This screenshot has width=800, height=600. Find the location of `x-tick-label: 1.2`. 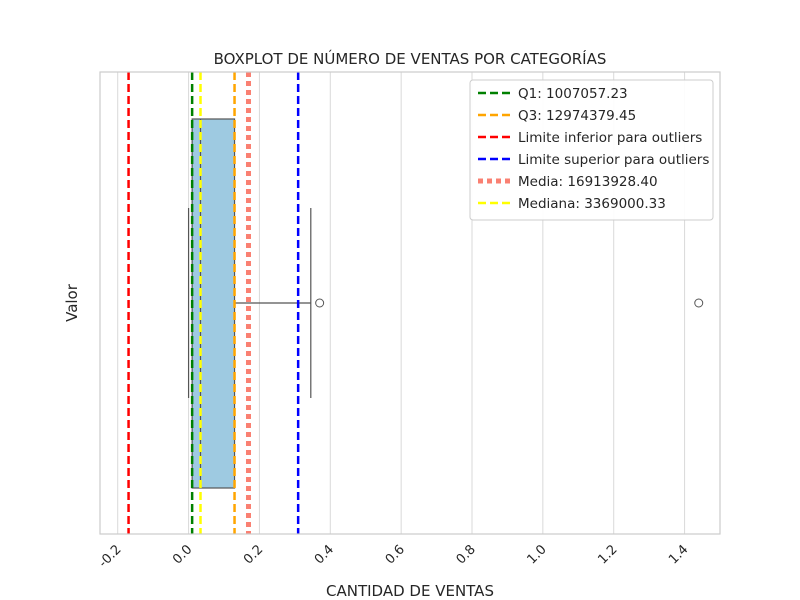

x-tick-label: 1.2 is located at coordinates (607, 554).